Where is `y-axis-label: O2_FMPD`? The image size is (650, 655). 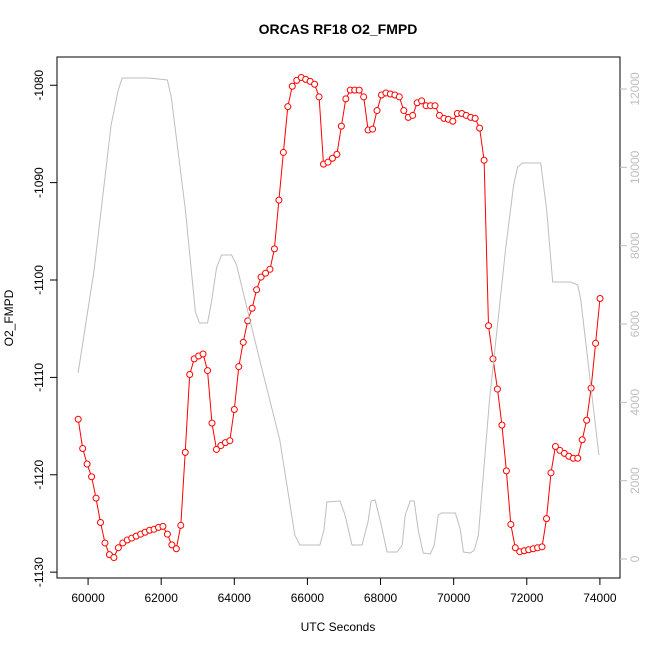
y-axis-label: O2_FMPD is located at coordinates (9, 317).